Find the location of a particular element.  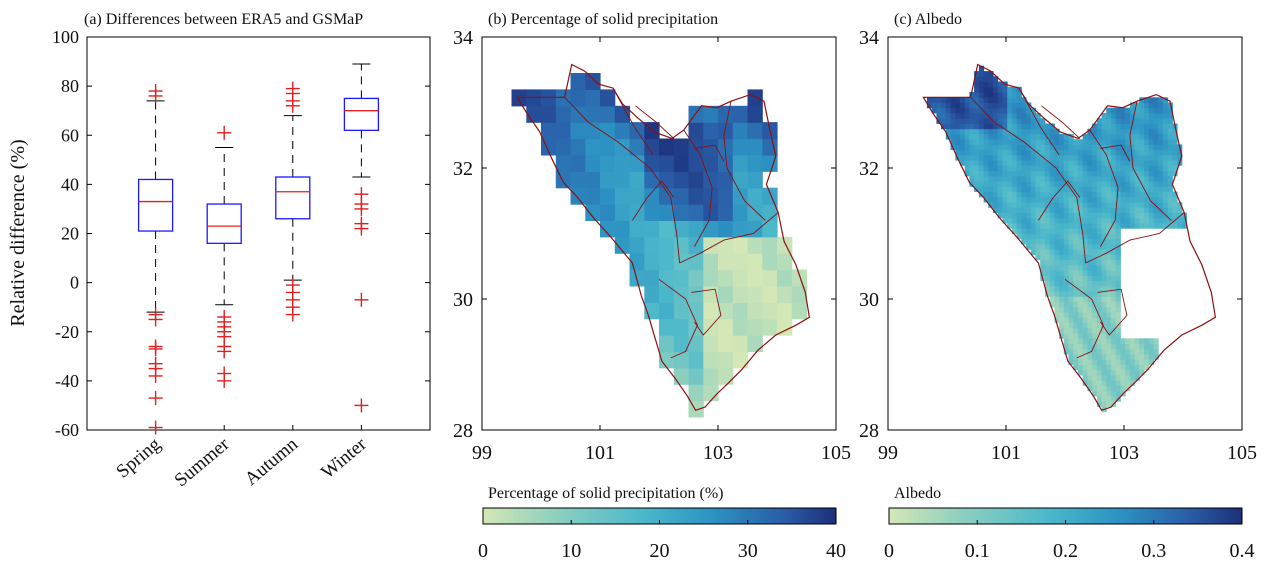

outlier-point is located at coordinates (292, 105).